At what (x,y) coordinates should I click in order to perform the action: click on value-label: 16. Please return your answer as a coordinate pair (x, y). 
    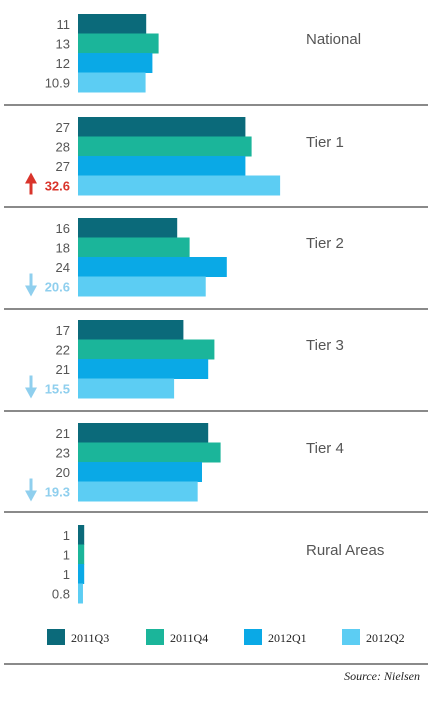
    Looking at the image, I should click on (63, 228).